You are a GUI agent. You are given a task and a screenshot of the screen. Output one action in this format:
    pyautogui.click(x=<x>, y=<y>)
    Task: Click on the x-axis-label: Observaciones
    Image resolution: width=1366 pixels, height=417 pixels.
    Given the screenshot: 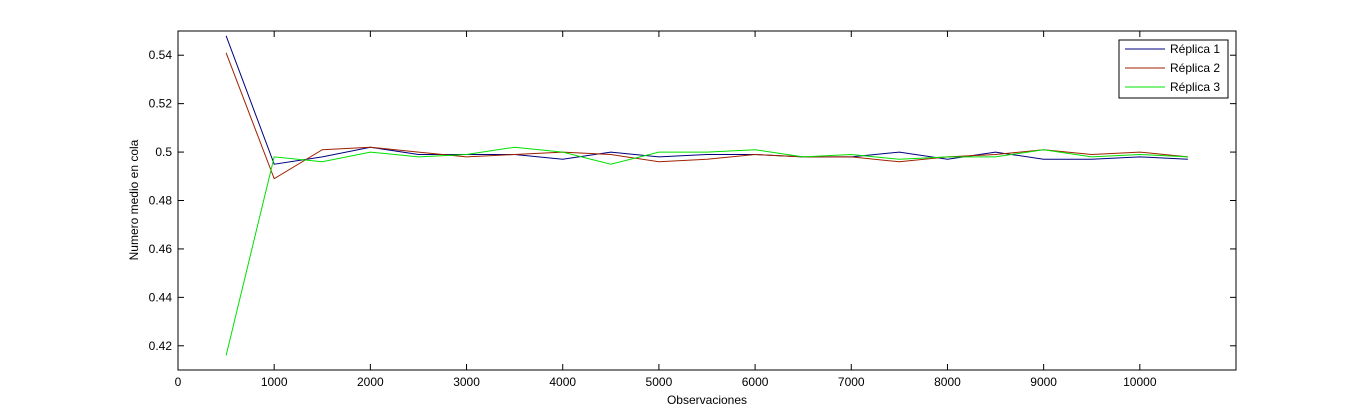 What is the action you would take?
    pyautogui.click(x=707, y=400)
    